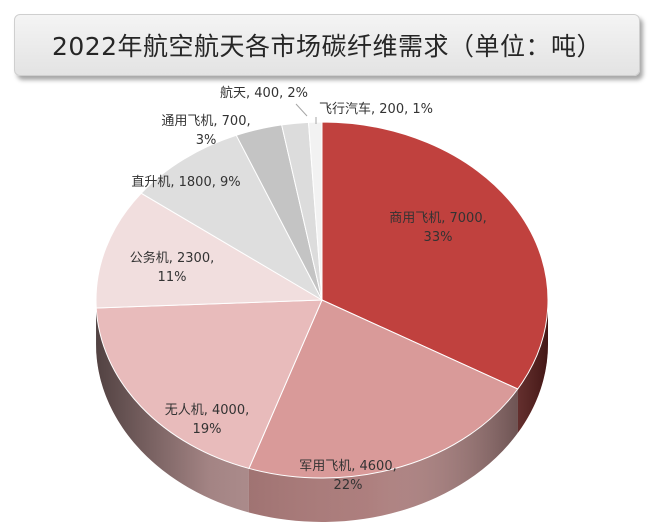  I want to click on slice-label-5: 通用飞机, 700, 3%, so click(205, 131).